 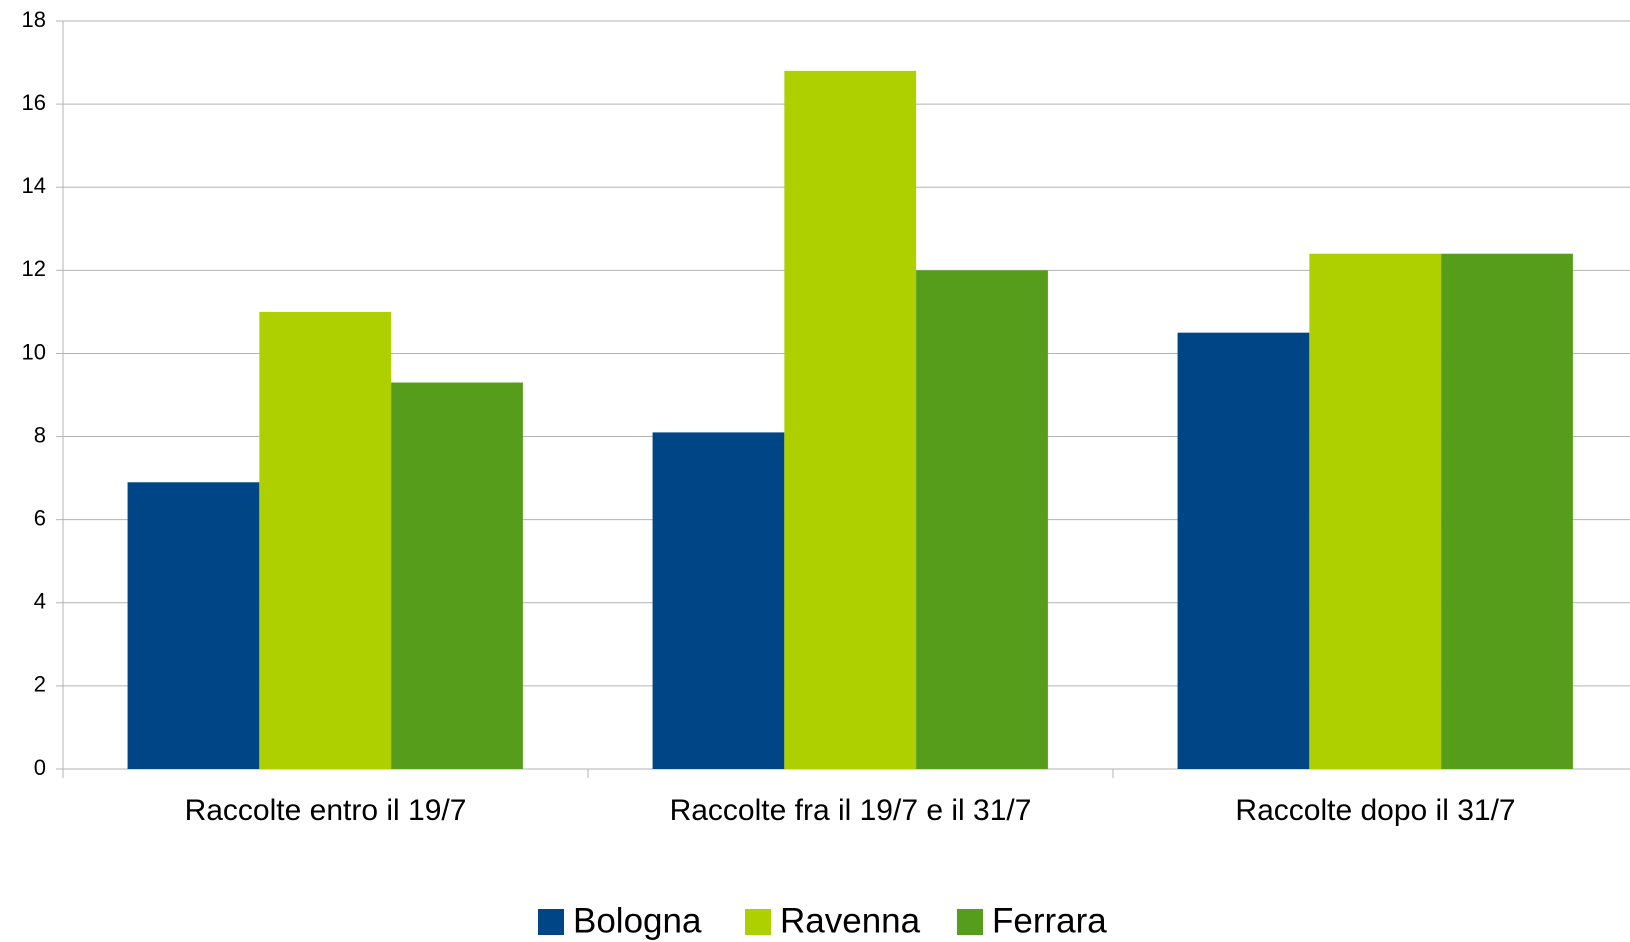 What do you see at coordinates (40, 684) in the screenshot?
I see `y-tick-label: 2` at bounding box center [40, 684].